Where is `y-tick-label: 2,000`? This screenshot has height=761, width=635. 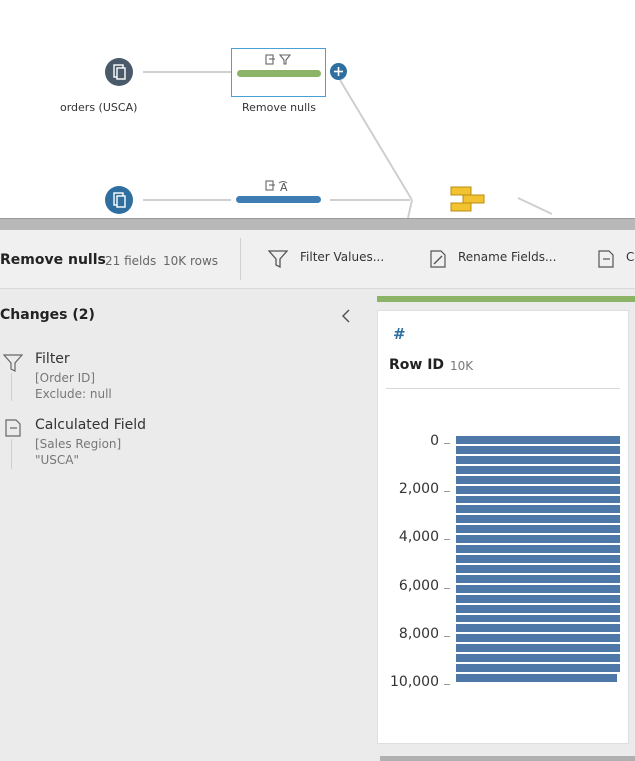 y-tick-label: 2,000 is located at coordinates (418, 489).